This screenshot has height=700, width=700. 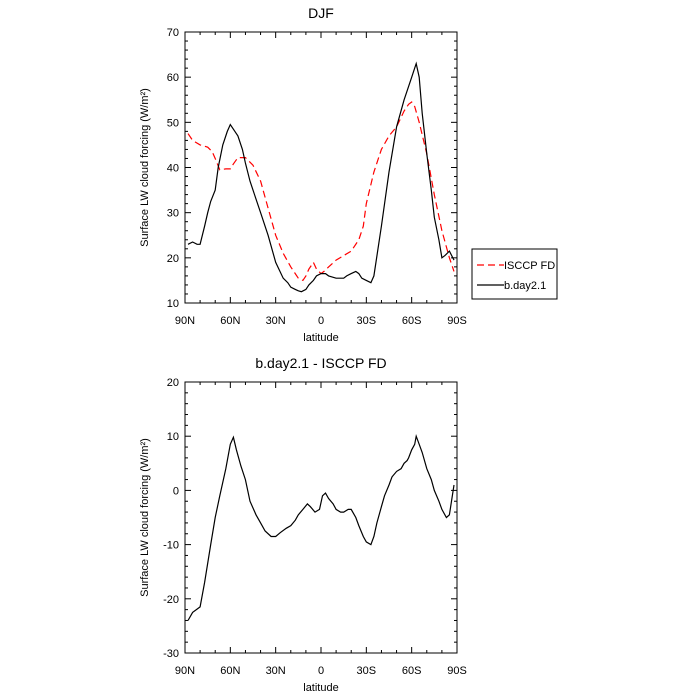 What do you see at coordinates (529, 266) in the screenshot?
I see `legend-label: ISCCP FD` at bounding box center [529, 266].